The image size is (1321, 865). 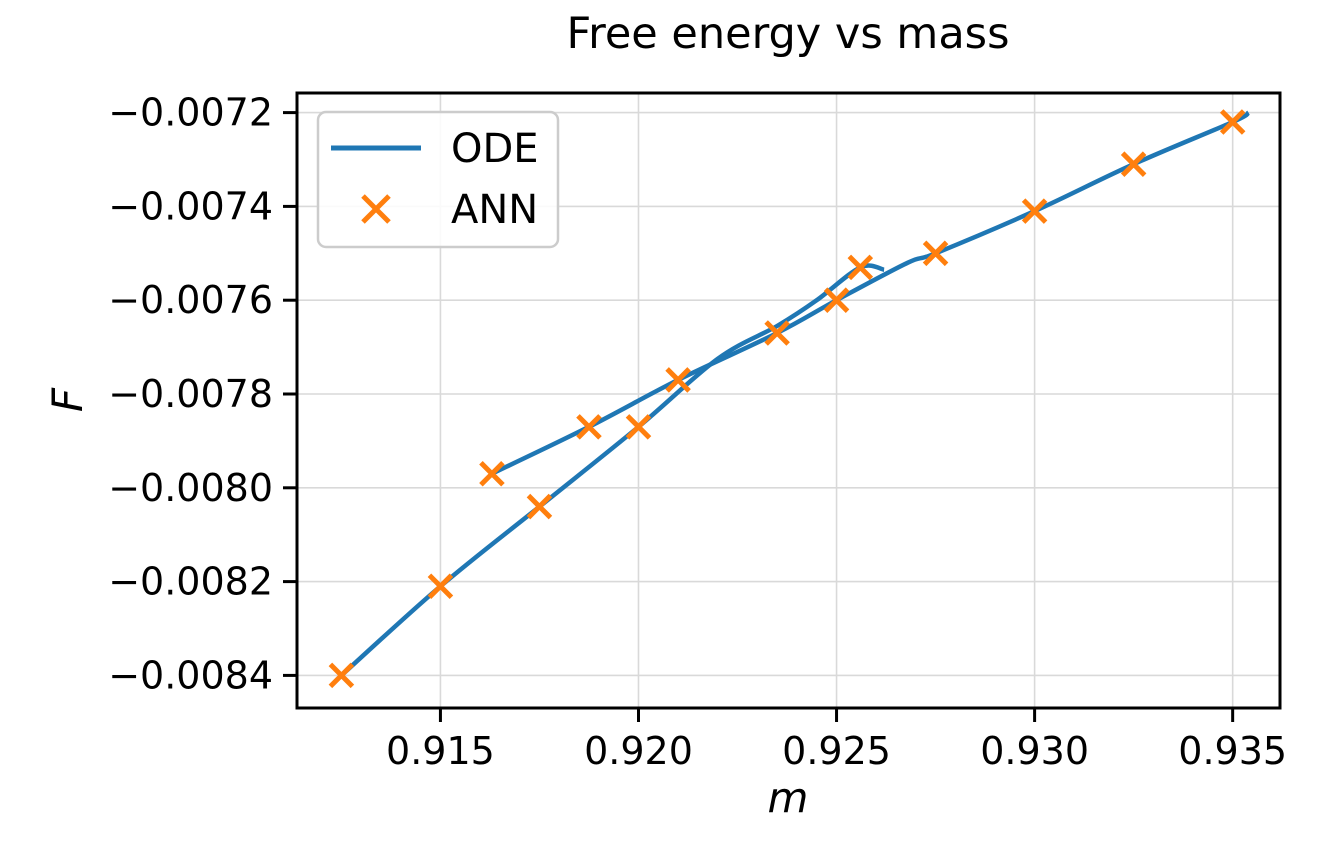 I want to click on x-tick-label: 0.930, so click(x=1034, y=751).